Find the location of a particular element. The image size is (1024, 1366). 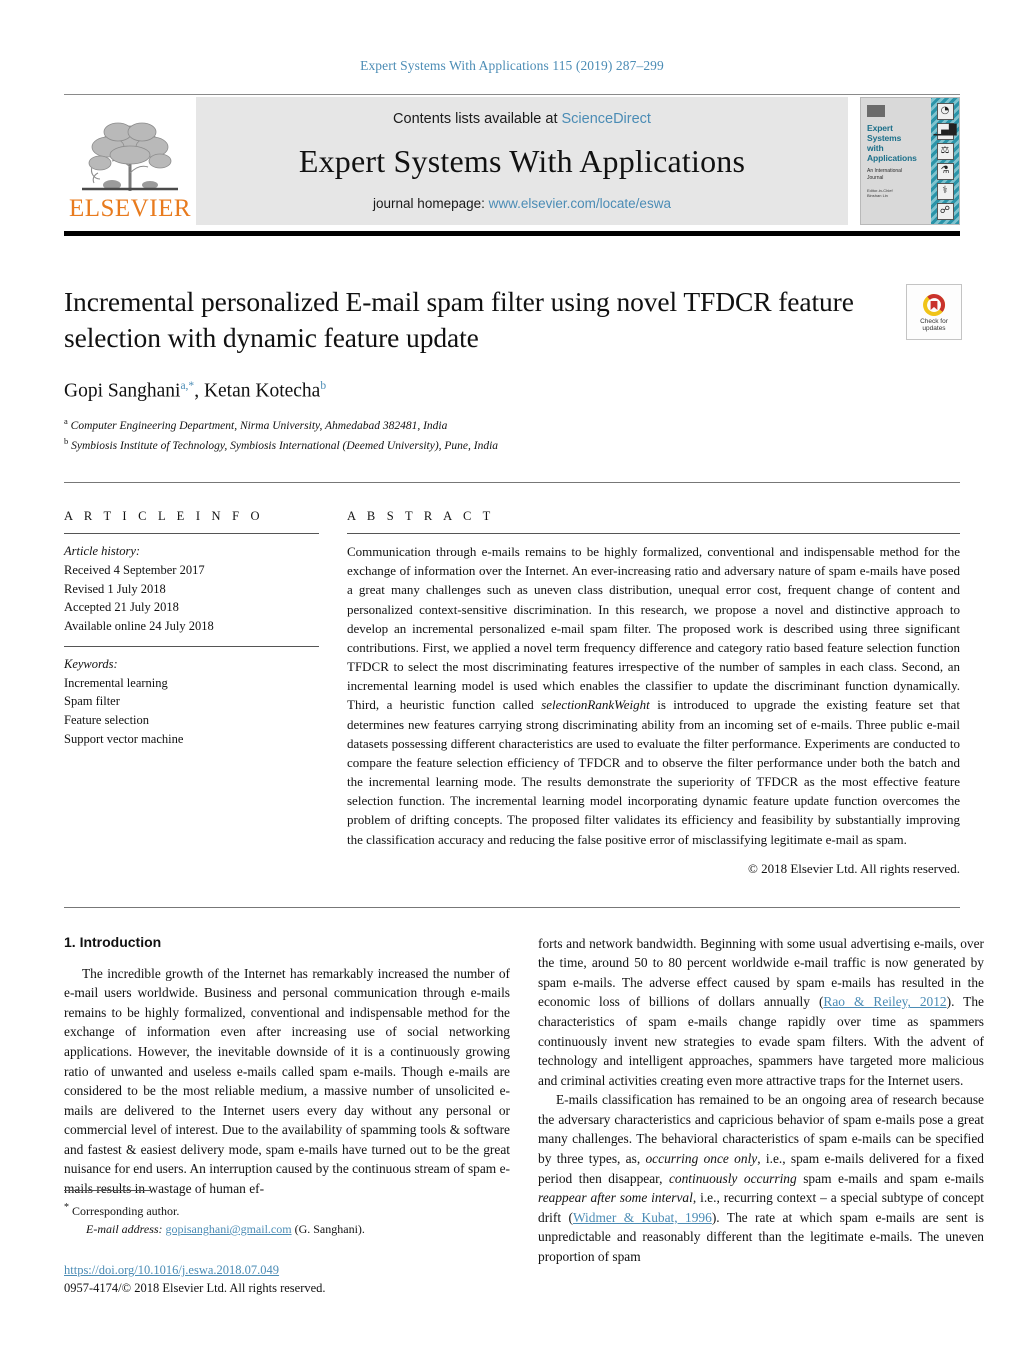

citation-widmer-kubat-1996: Widmer & Kubat, 1996 is located at coordinates (642, 1217).